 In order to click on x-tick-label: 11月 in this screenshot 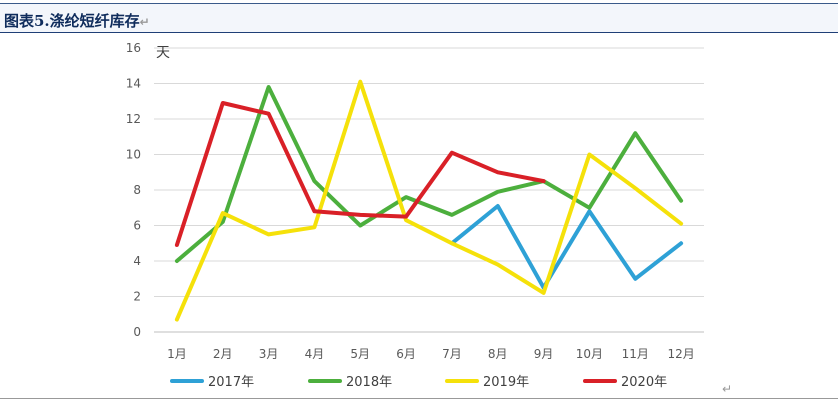, I will do `click(635, 354)`.